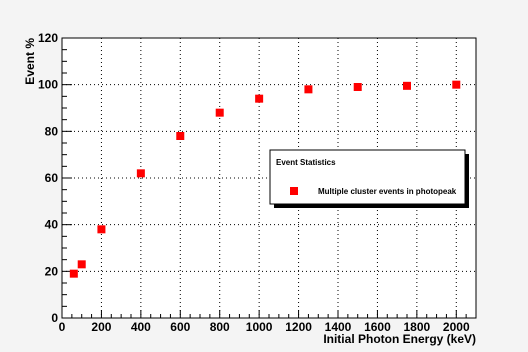 This screenshot has height=352, width=528. I want to click on legend-title: Event Statistics, so click(306, 162).